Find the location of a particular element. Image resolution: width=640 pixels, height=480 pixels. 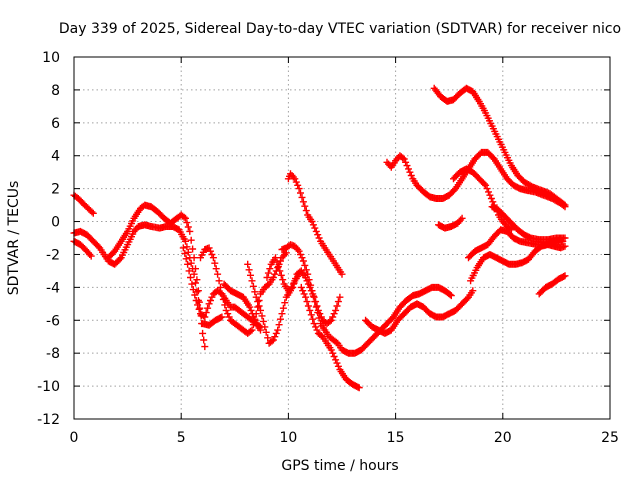

y-tick-label: 0 is located at coordinates (55, 223).